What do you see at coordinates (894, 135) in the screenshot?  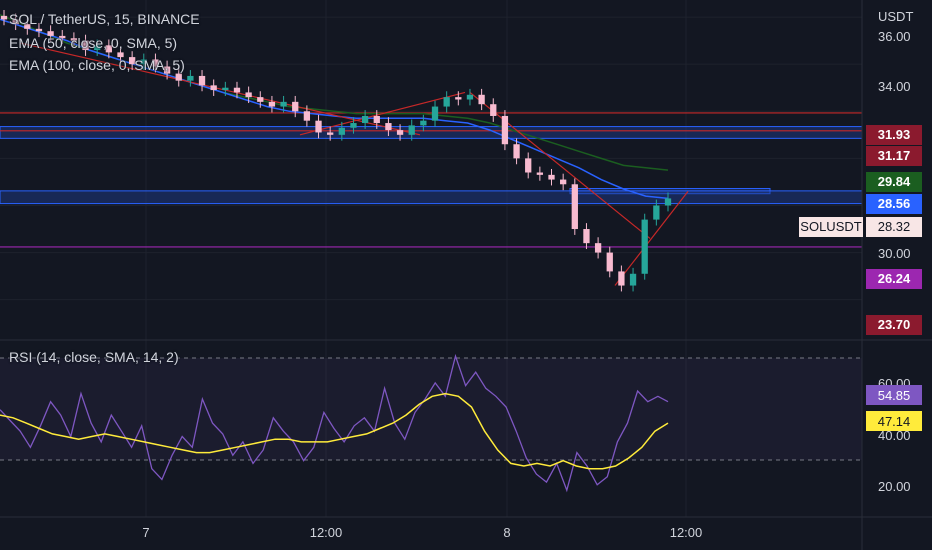 I see `price-tag-31-93: 31.93` at bounding box center [894, 135].